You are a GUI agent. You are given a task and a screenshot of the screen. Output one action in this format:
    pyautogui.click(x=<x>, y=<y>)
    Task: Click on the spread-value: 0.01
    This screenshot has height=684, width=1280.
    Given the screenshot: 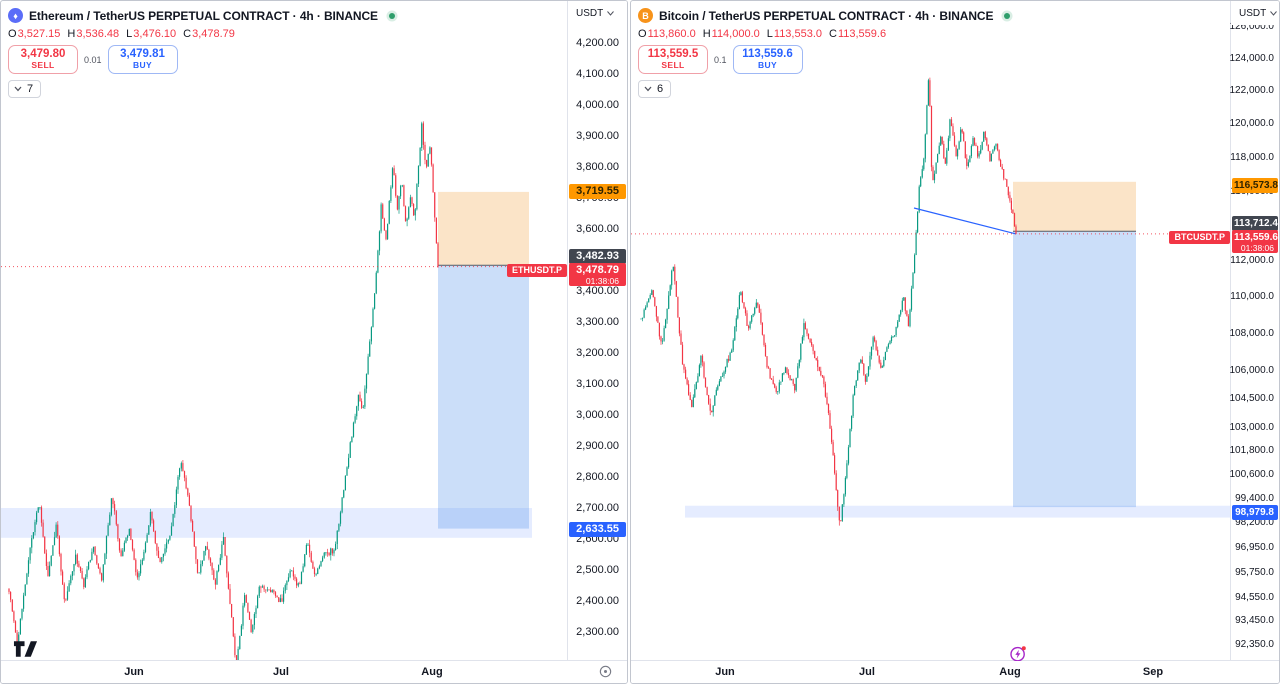 What is the action you would take?
    pyautogui.click(x=93, y=59)
    